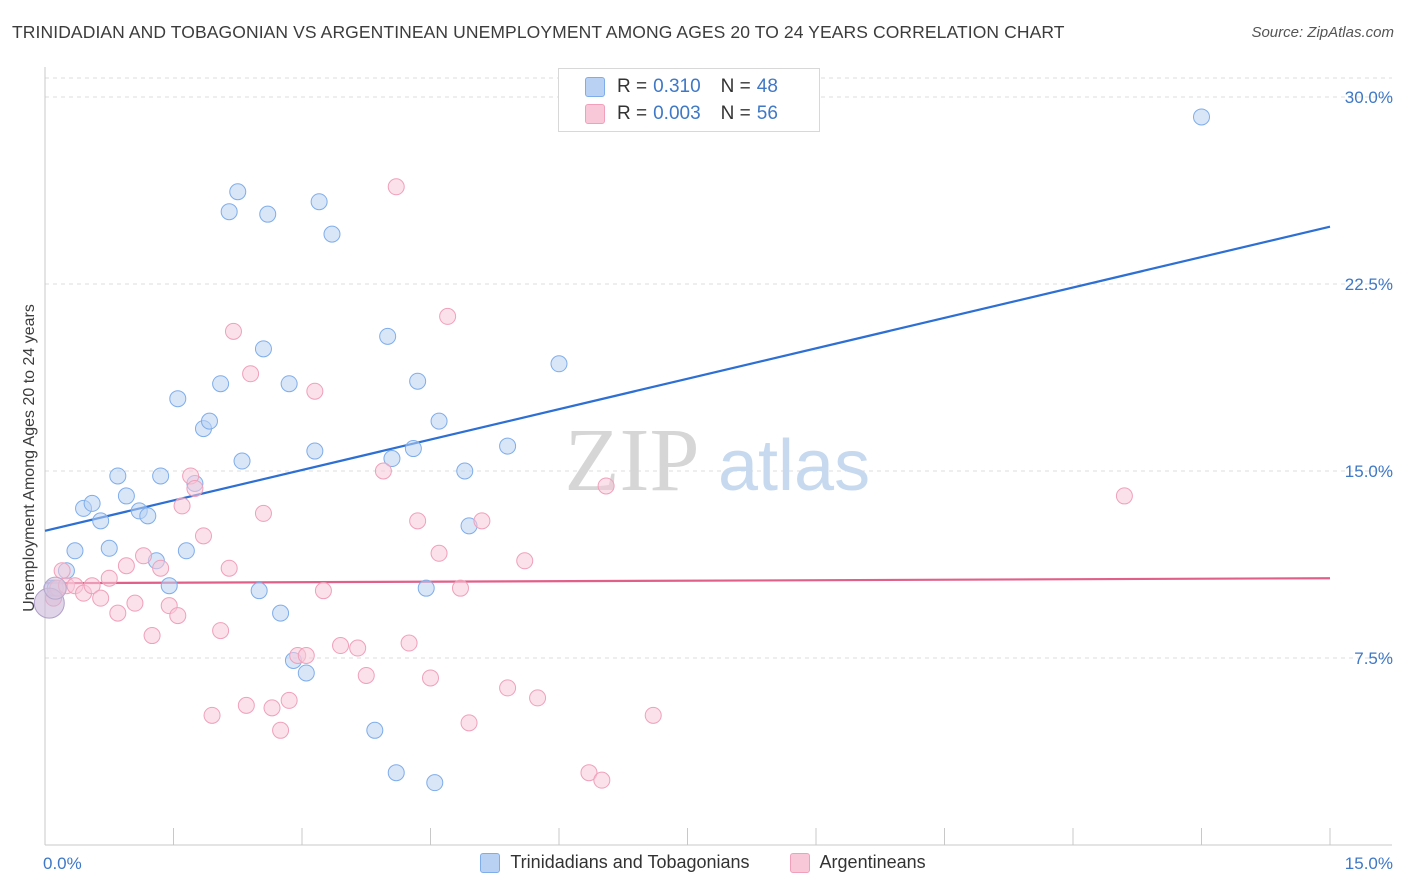 This screenshot has width=1406, height=892. What do you see at coordinates (1322, 32) in the screenshot?
I see `source-credit: Source: ZipAtlas.com` at bounding box center [1322, 32].